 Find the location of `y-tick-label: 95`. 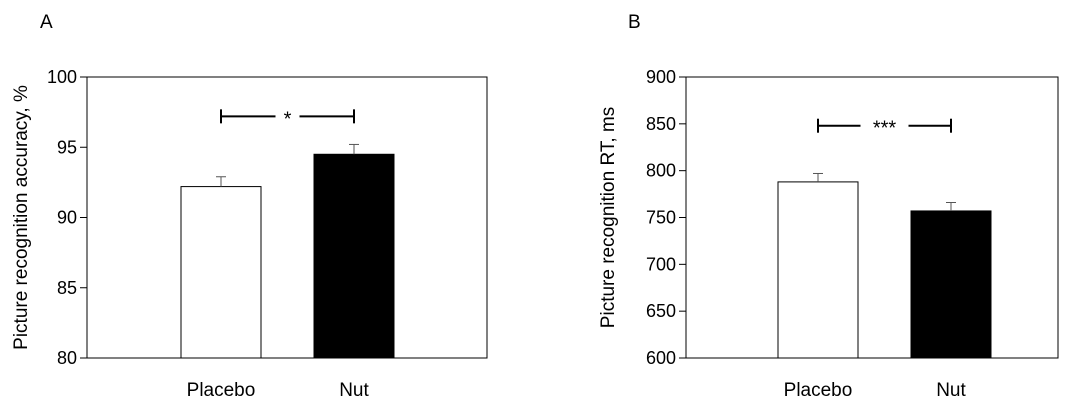

y-tick-label: 95 is located at coordinates (67, 147).